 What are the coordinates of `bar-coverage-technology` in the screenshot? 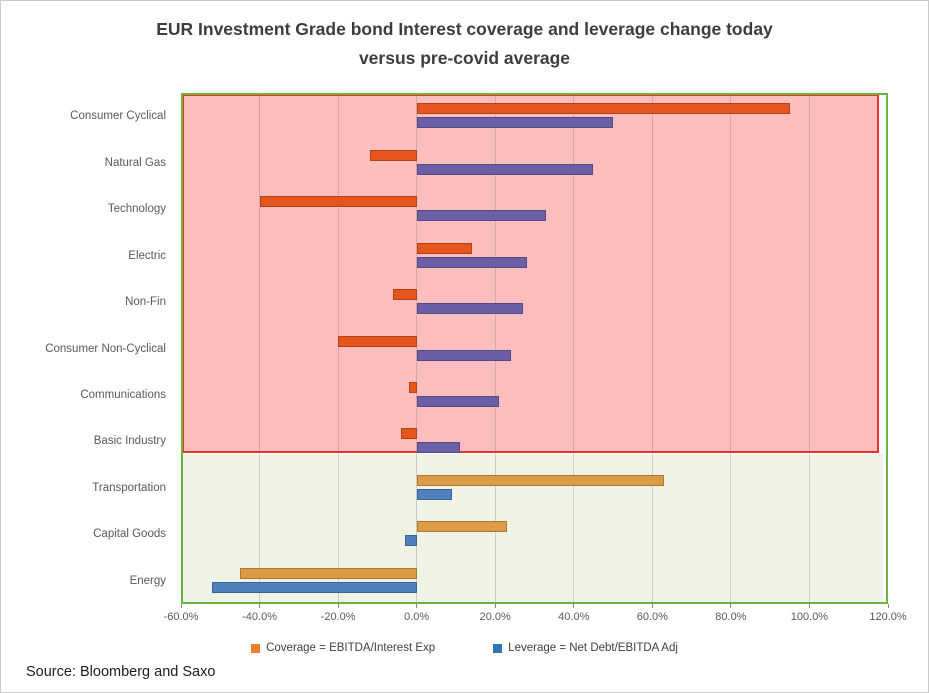 It's located at (338, 202).